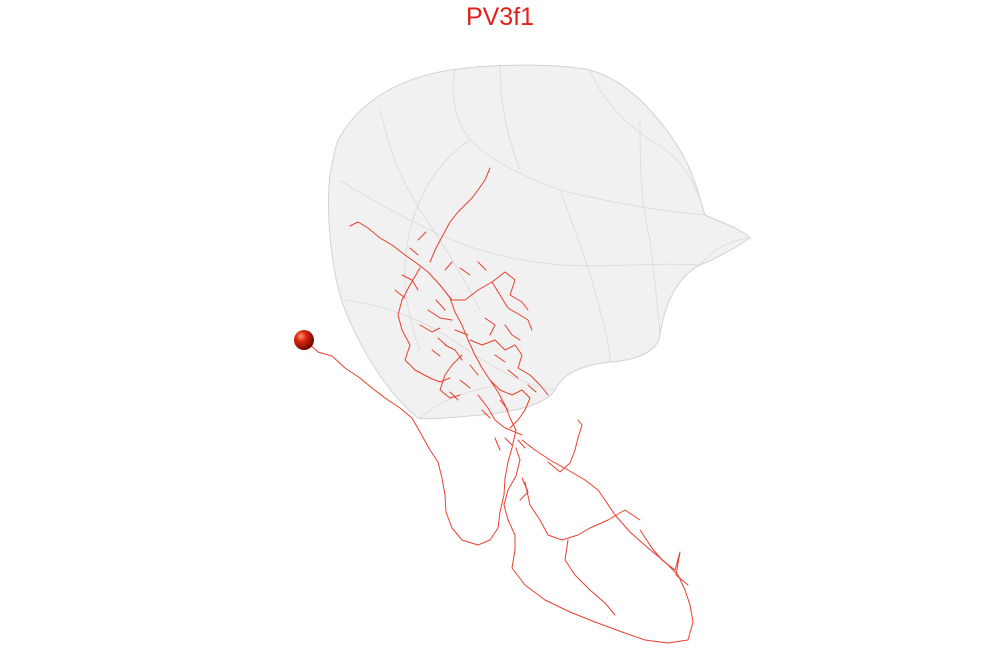 The height and width of the screenshot is (648, 1000). I want to click on axon-branch-d, so click(524, 489).